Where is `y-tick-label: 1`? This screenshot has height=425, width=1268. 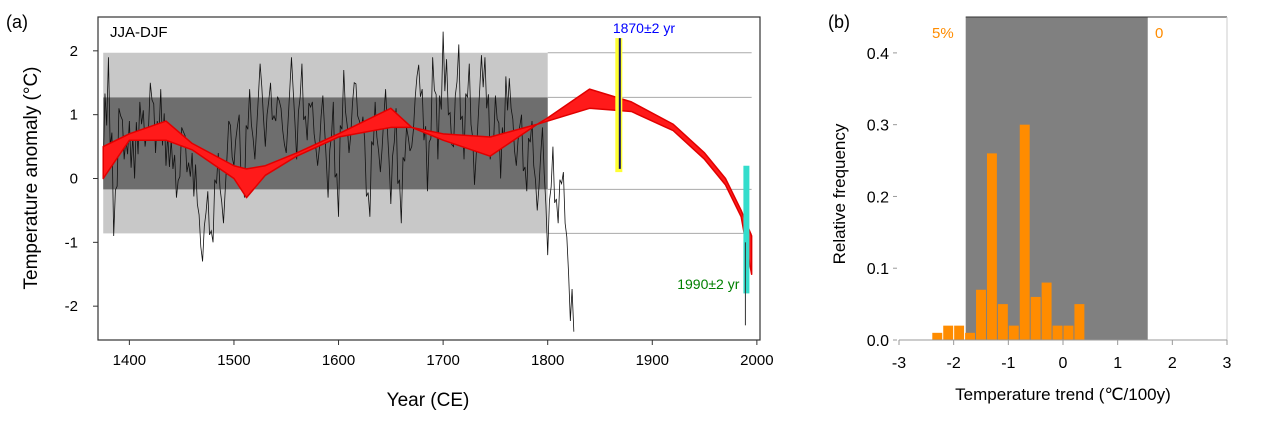 y-tick-label: 1 is located at coordinates (74, 115).